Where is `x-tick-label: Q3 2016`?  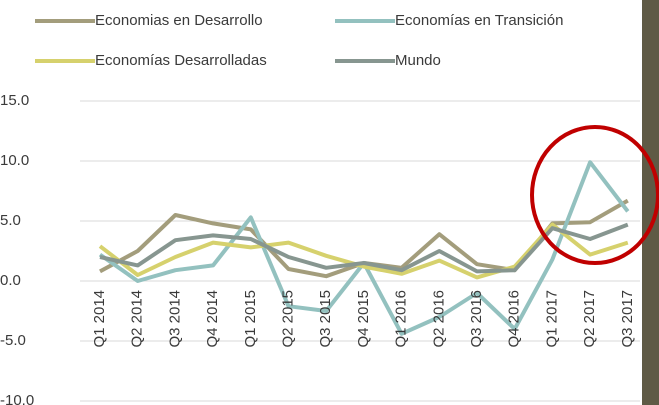
x-tick-label: Q3 2016 is located at coordinates (476, 319).